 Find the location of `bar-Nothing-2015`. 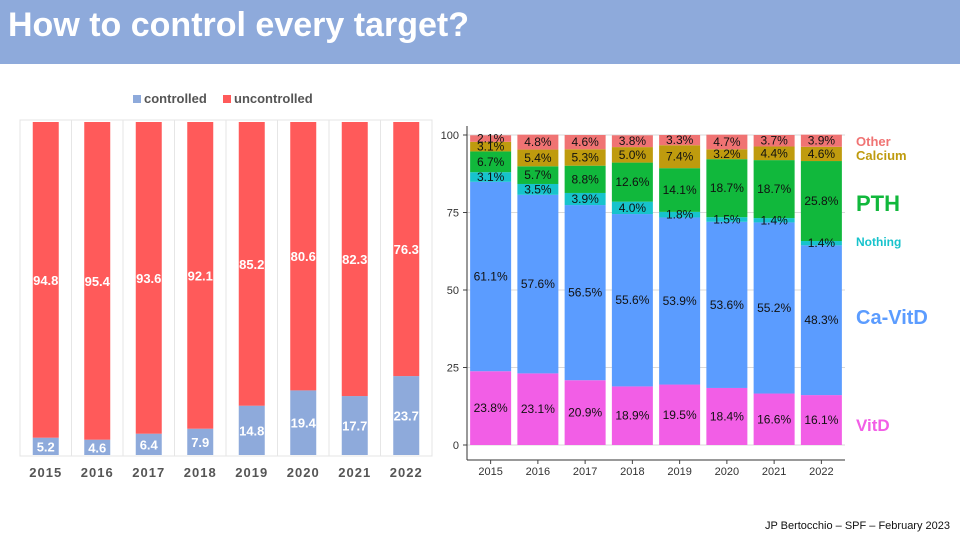

bar-Nothing-2015 is located at coordinates (491, 177).